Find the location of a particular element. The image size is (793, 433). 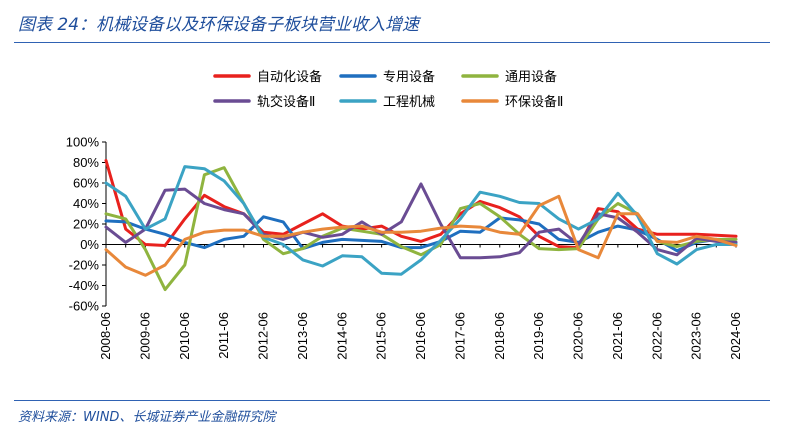

y-tick-label: 0% is located at coordinates (89, 244).